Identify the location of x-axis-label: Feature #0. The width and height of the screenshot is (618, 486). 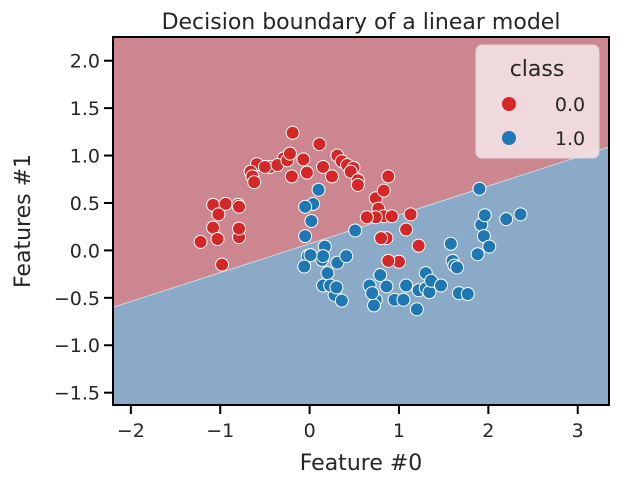
(361, 463).